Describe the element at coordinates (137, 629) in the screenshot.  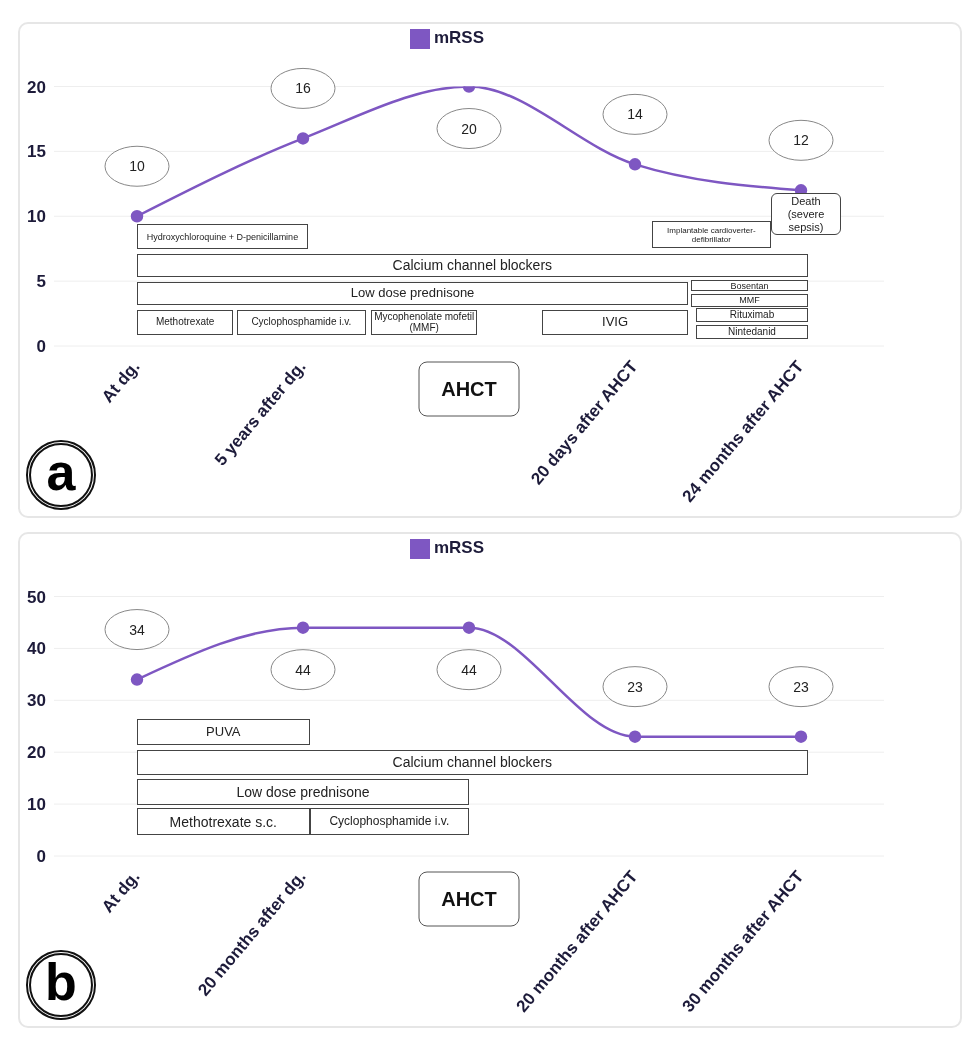
I see `data-label: 34` at that location.